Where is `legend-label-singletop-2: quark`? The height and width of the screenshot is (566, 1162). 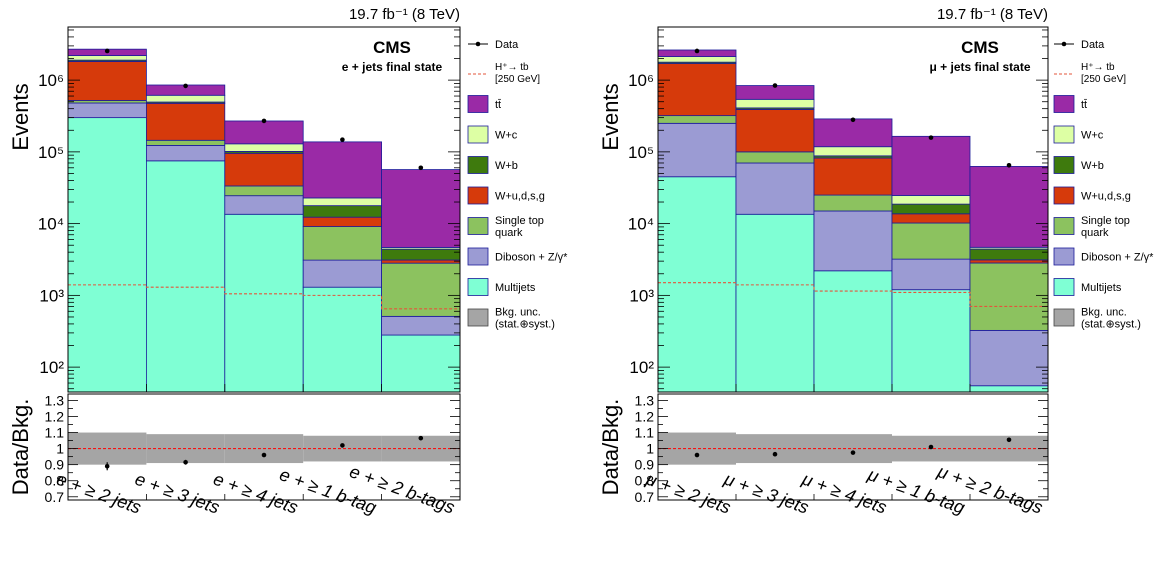 legend-label-singletop-2: quark is located at coordinates (509, 233).